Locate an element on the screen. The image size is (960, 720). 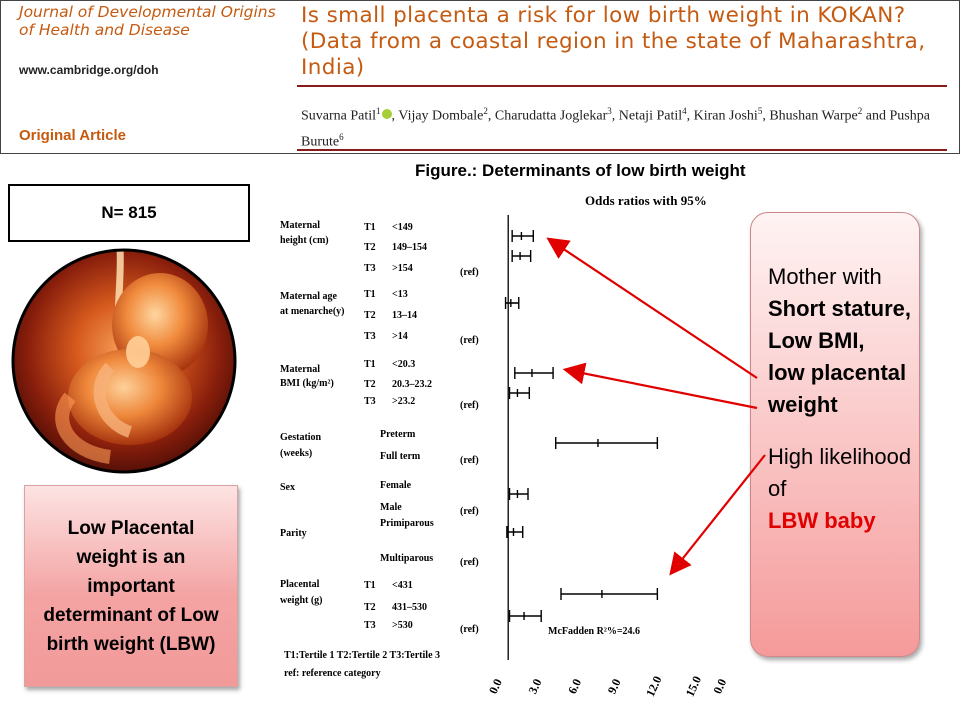
author-affiliation: 1 is located at coordinates (378, 111).